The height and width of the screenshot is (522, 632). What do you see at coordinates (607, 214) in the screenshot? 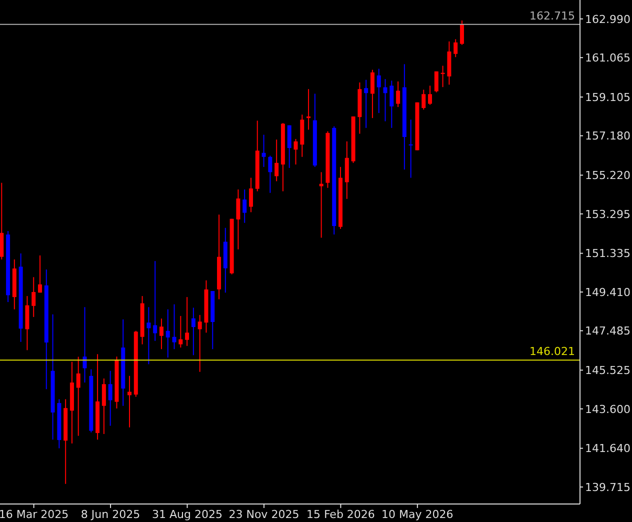
I see `y-tick-label: 153.295` at bounding box center [607, 214].